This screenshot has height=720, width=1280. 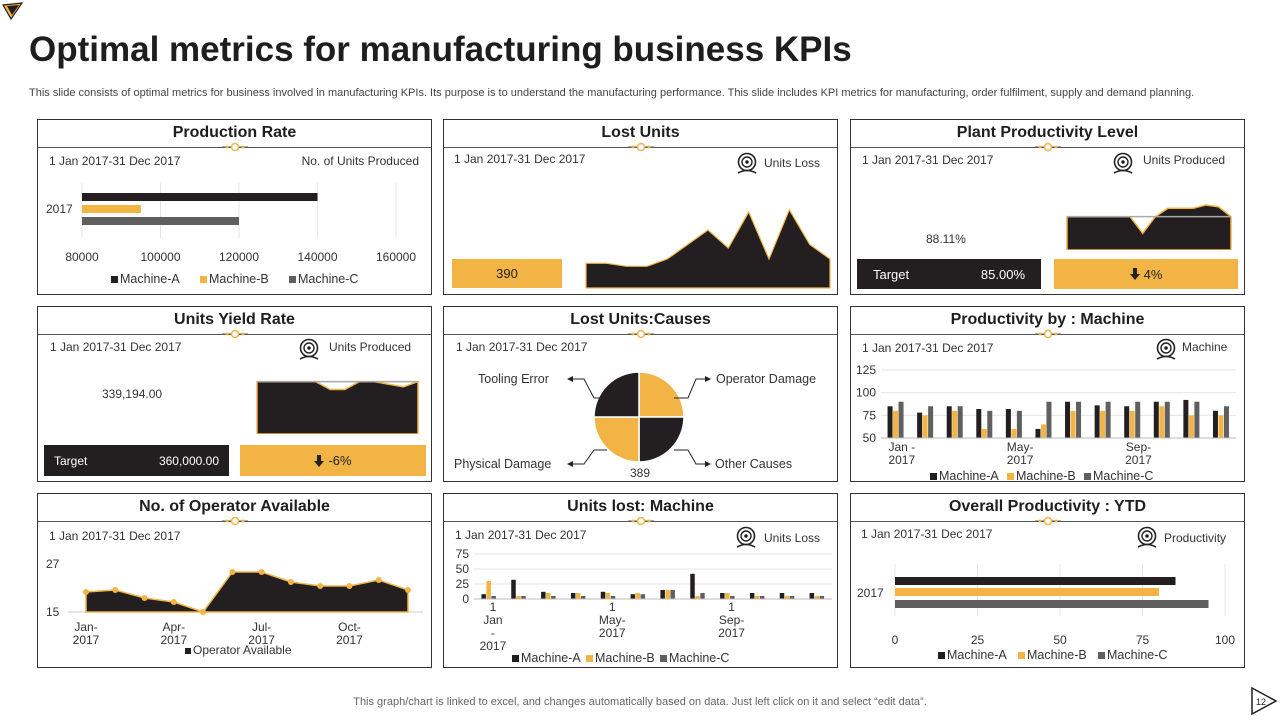 What do you see at coordinates (234, 132) in the screenshot?
I see `panel-title: Production Rate` at bounding box center [234, 132].